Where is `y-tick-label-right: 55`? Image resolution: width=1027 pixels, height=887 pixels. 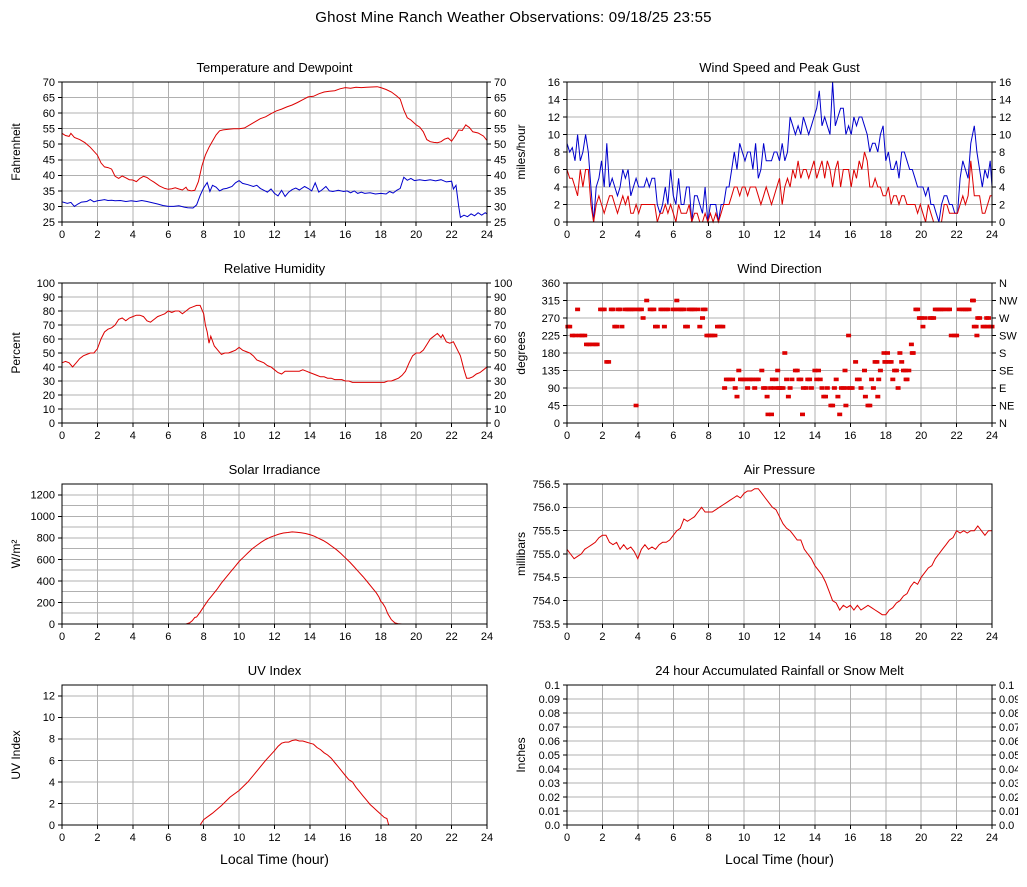 y-tick-label-right: 55 is located at coordinates (500, 130).